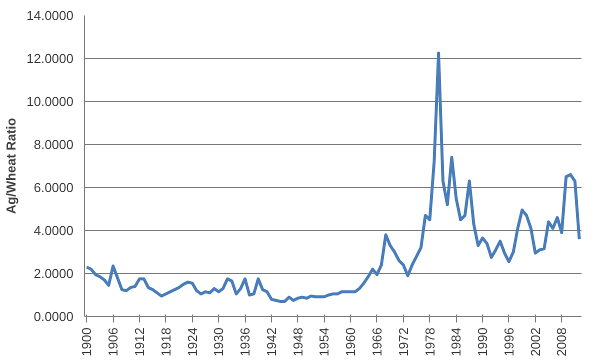  What do you see at coordinates (166, 342) in the screenshot?
I see `x-tick-label: 1918` at bounding box center [166, 342].